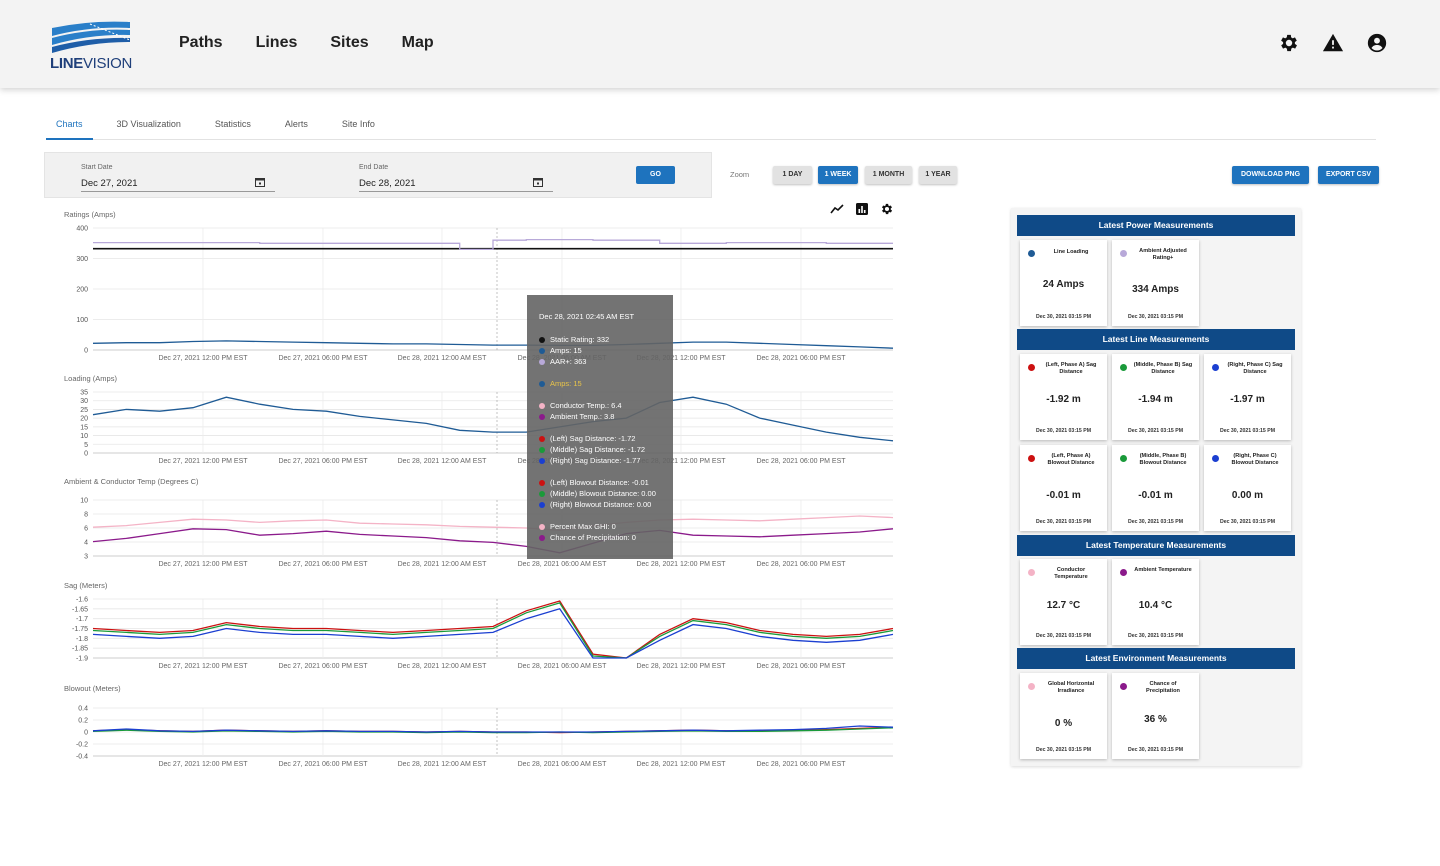 Image resolution: width=1440 pixels, height=866 pixels. I want to click on x-tick-label: Dec 27, 2021 06:00 PM EST, so click(323, 764).